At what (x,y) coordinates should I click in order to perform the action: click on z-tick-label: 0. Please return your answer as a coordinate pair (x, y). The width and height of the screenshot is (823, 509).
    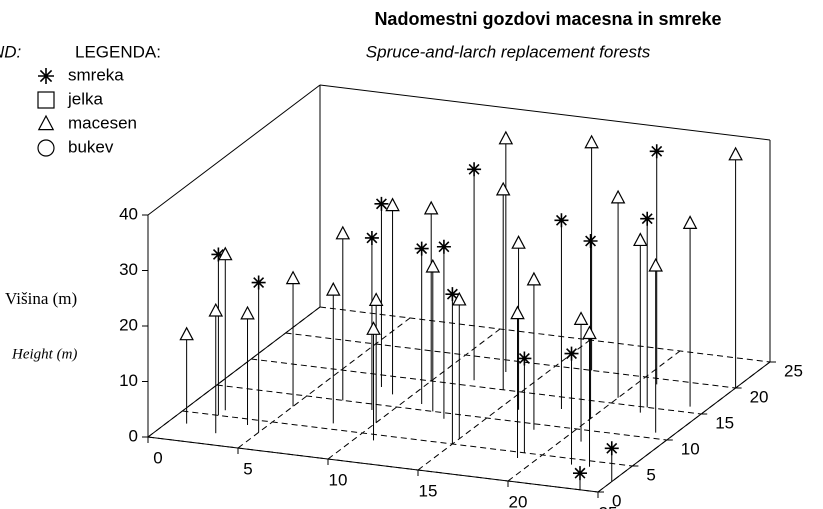
    Looking at the image, I should click on (133, 435).